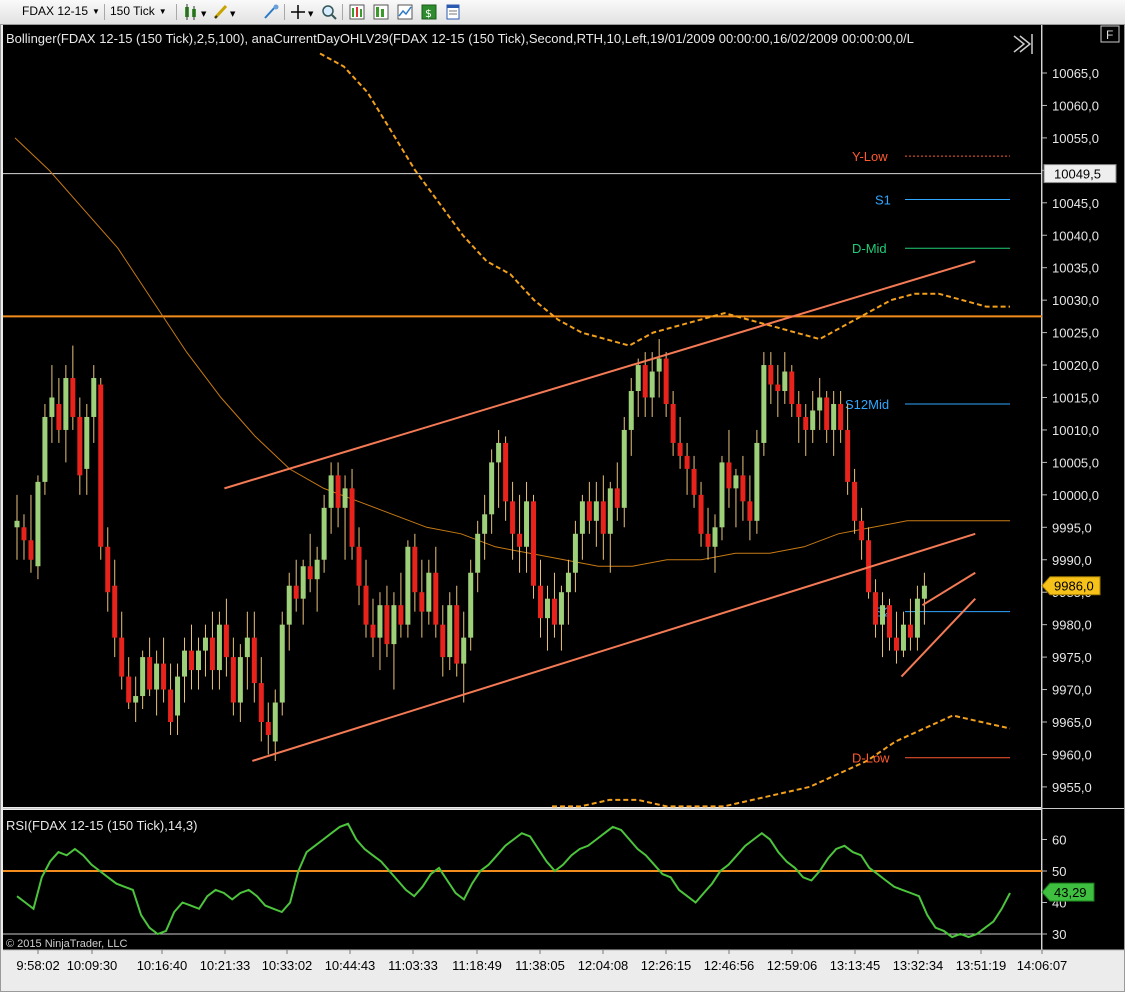 This screenshot has width=1125, height=992. I want to click on order-entry-icon, so click(271, 12).